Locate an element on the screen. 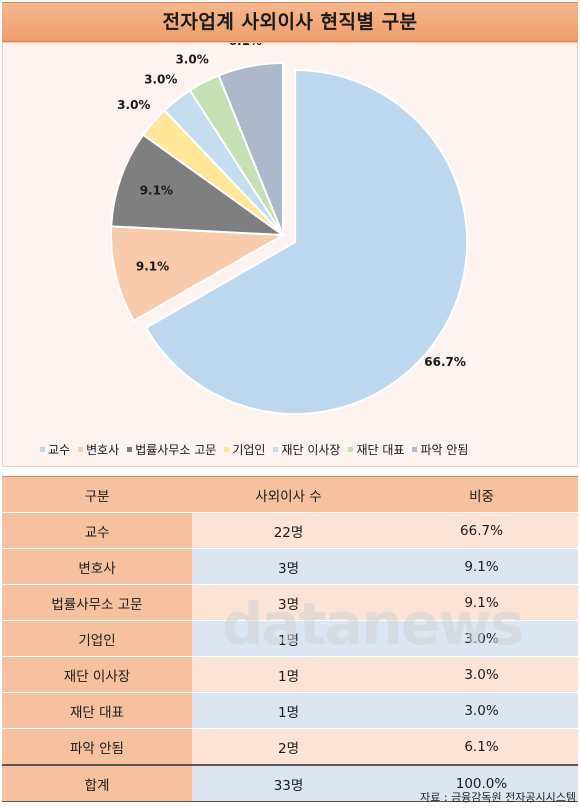 The width and height of the screenshot is (580, 808). legend-item: 교수 is located at coordinates (55, 449).